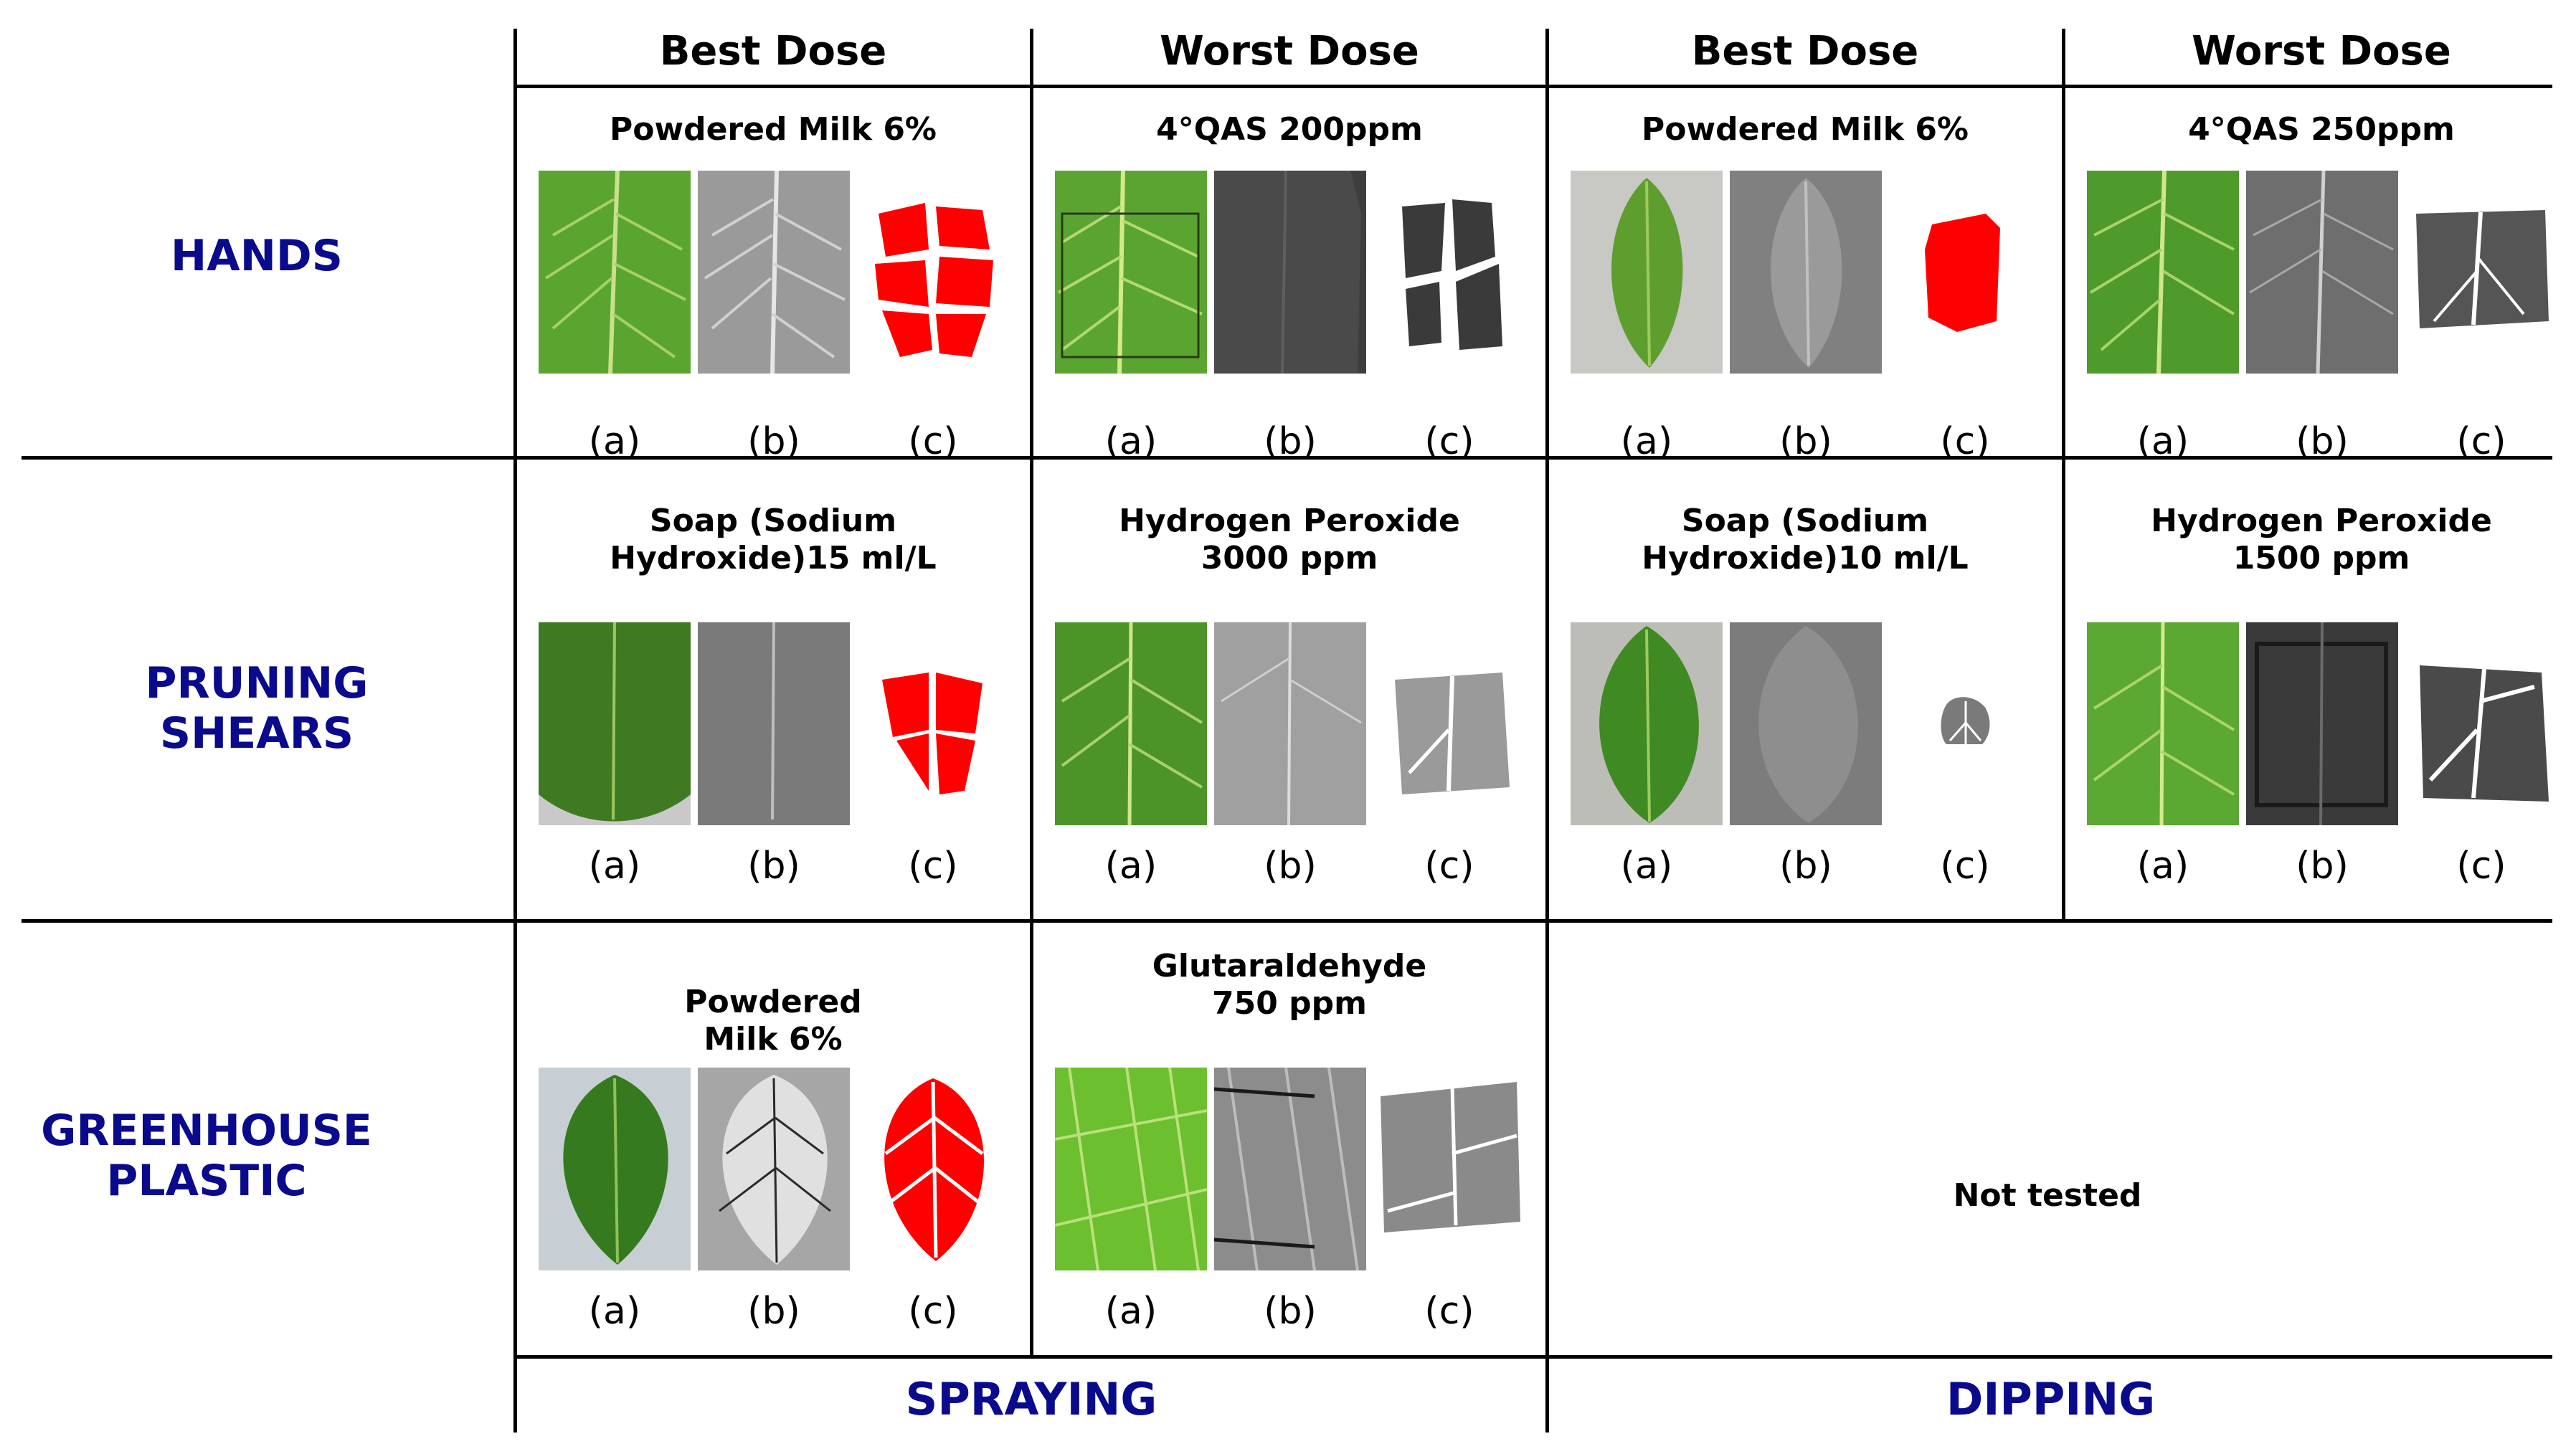  What do you see at coordinates (2047, 1196) in the screenshot?
I see `not-tested-label: Not tested` at bounding box center [2047, 1196].